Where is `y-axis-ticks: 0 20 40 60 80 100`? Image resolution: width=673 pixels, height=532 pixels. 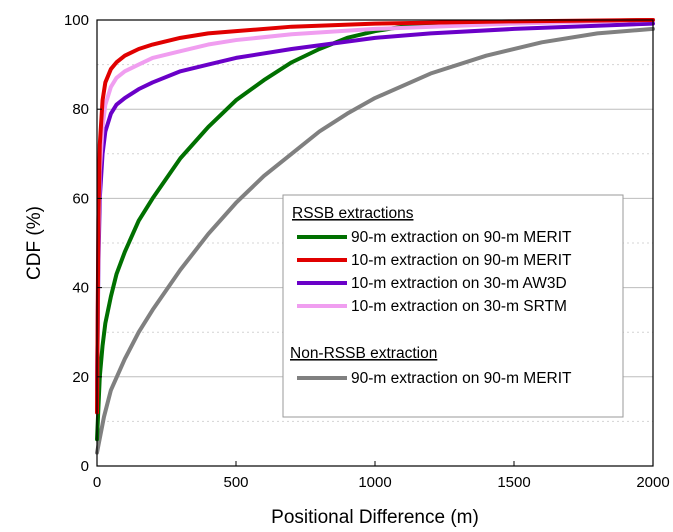 y-axis-ticks: 0 20 40 60 80 100 is located at coordinates (83, 243).